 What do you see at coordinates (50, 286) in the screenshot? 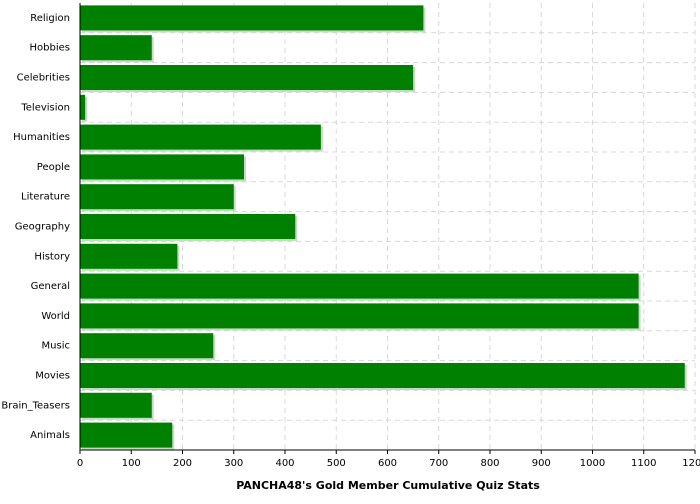
I see `y-tick-label: General` at bounding box center [50, 286].